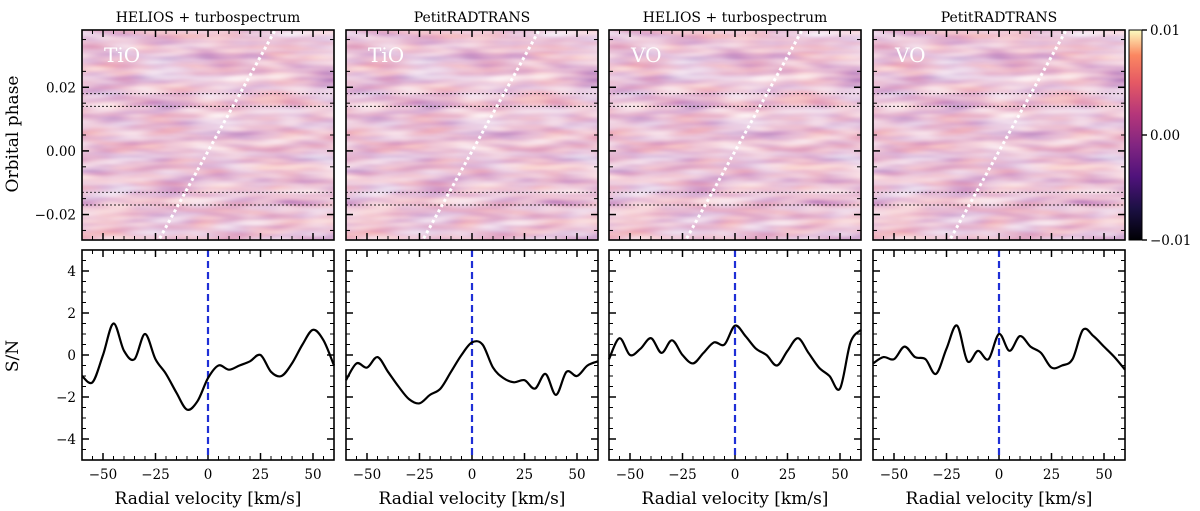 Image resolution: width=1200 pixels, height=511 pixels. I want to click on colorbar-tick-label: −0.01, so click(1170, 241).